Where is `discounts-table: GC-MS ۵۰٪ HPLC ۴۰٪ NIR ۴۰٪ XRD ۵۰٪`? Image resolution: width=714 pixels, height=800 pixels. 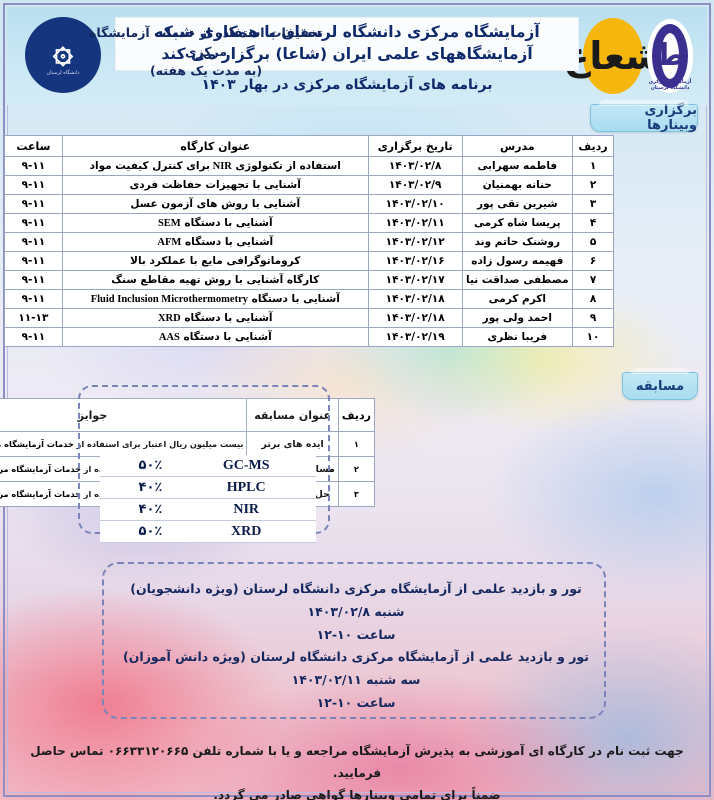 discounts-table: GC-MS ۵۰٪ HPLC ۴۰٪ NIR ۴۰٪ XRD ۵۰٪ is located at coordinates (208, 499).